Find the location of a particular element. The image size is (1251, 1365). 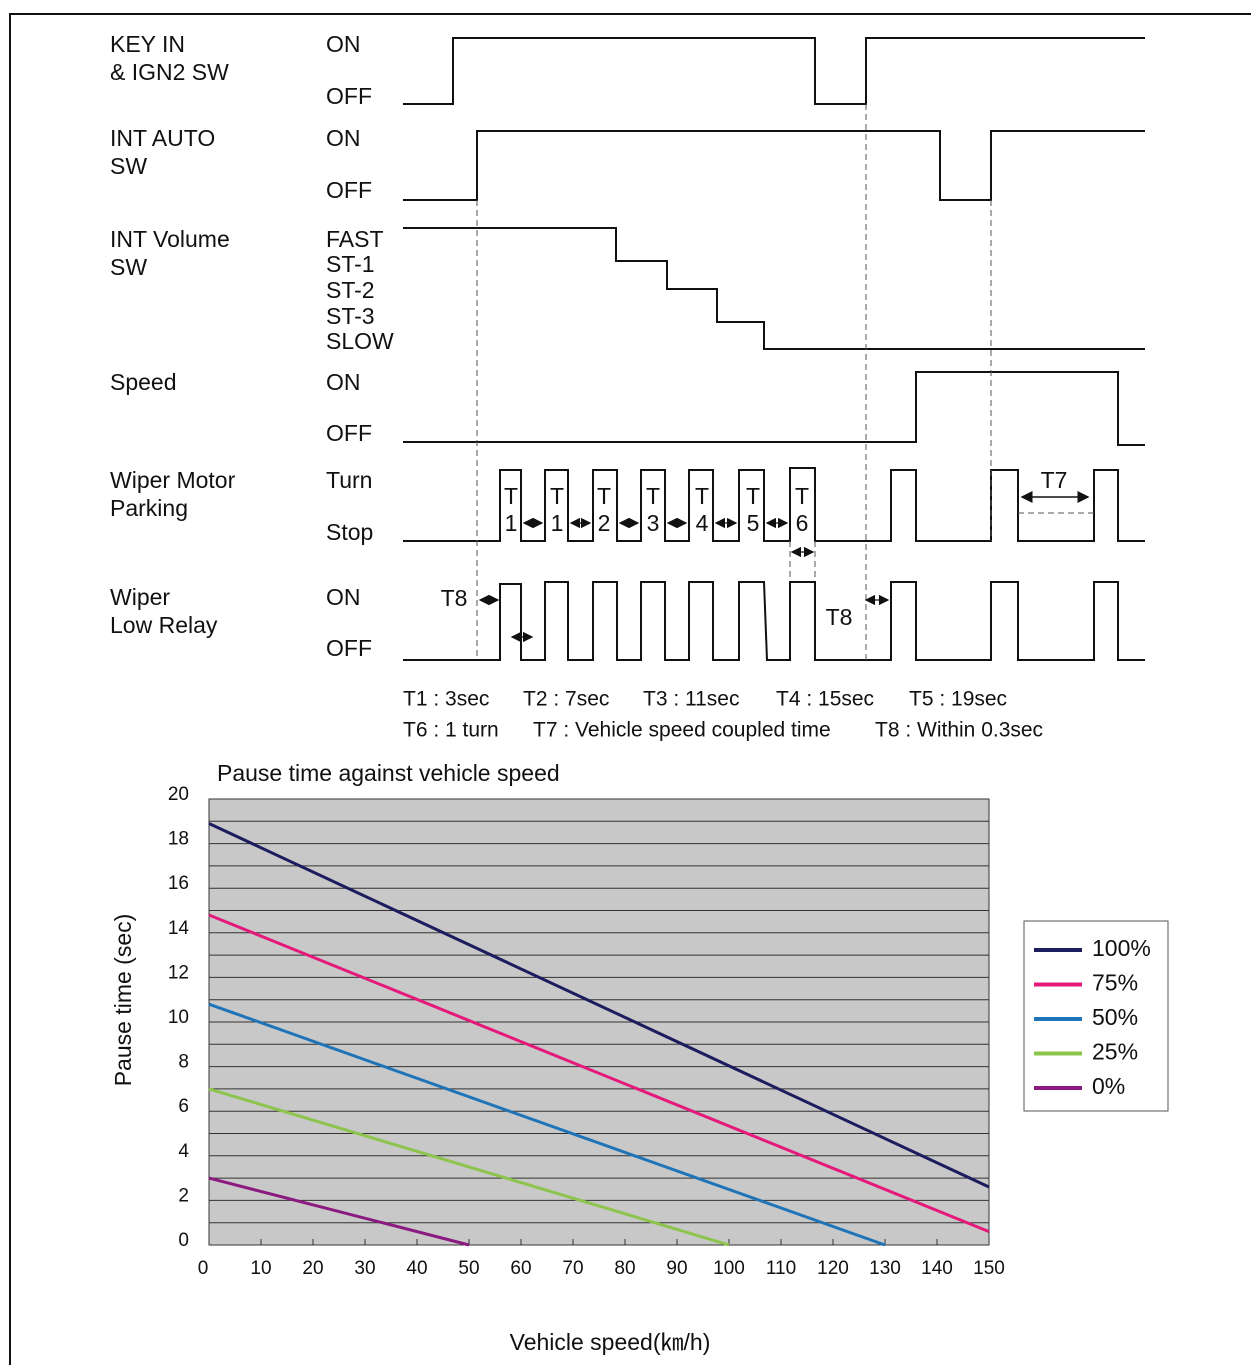

signal-state: ST-1 is located at coordinates (350, 264).